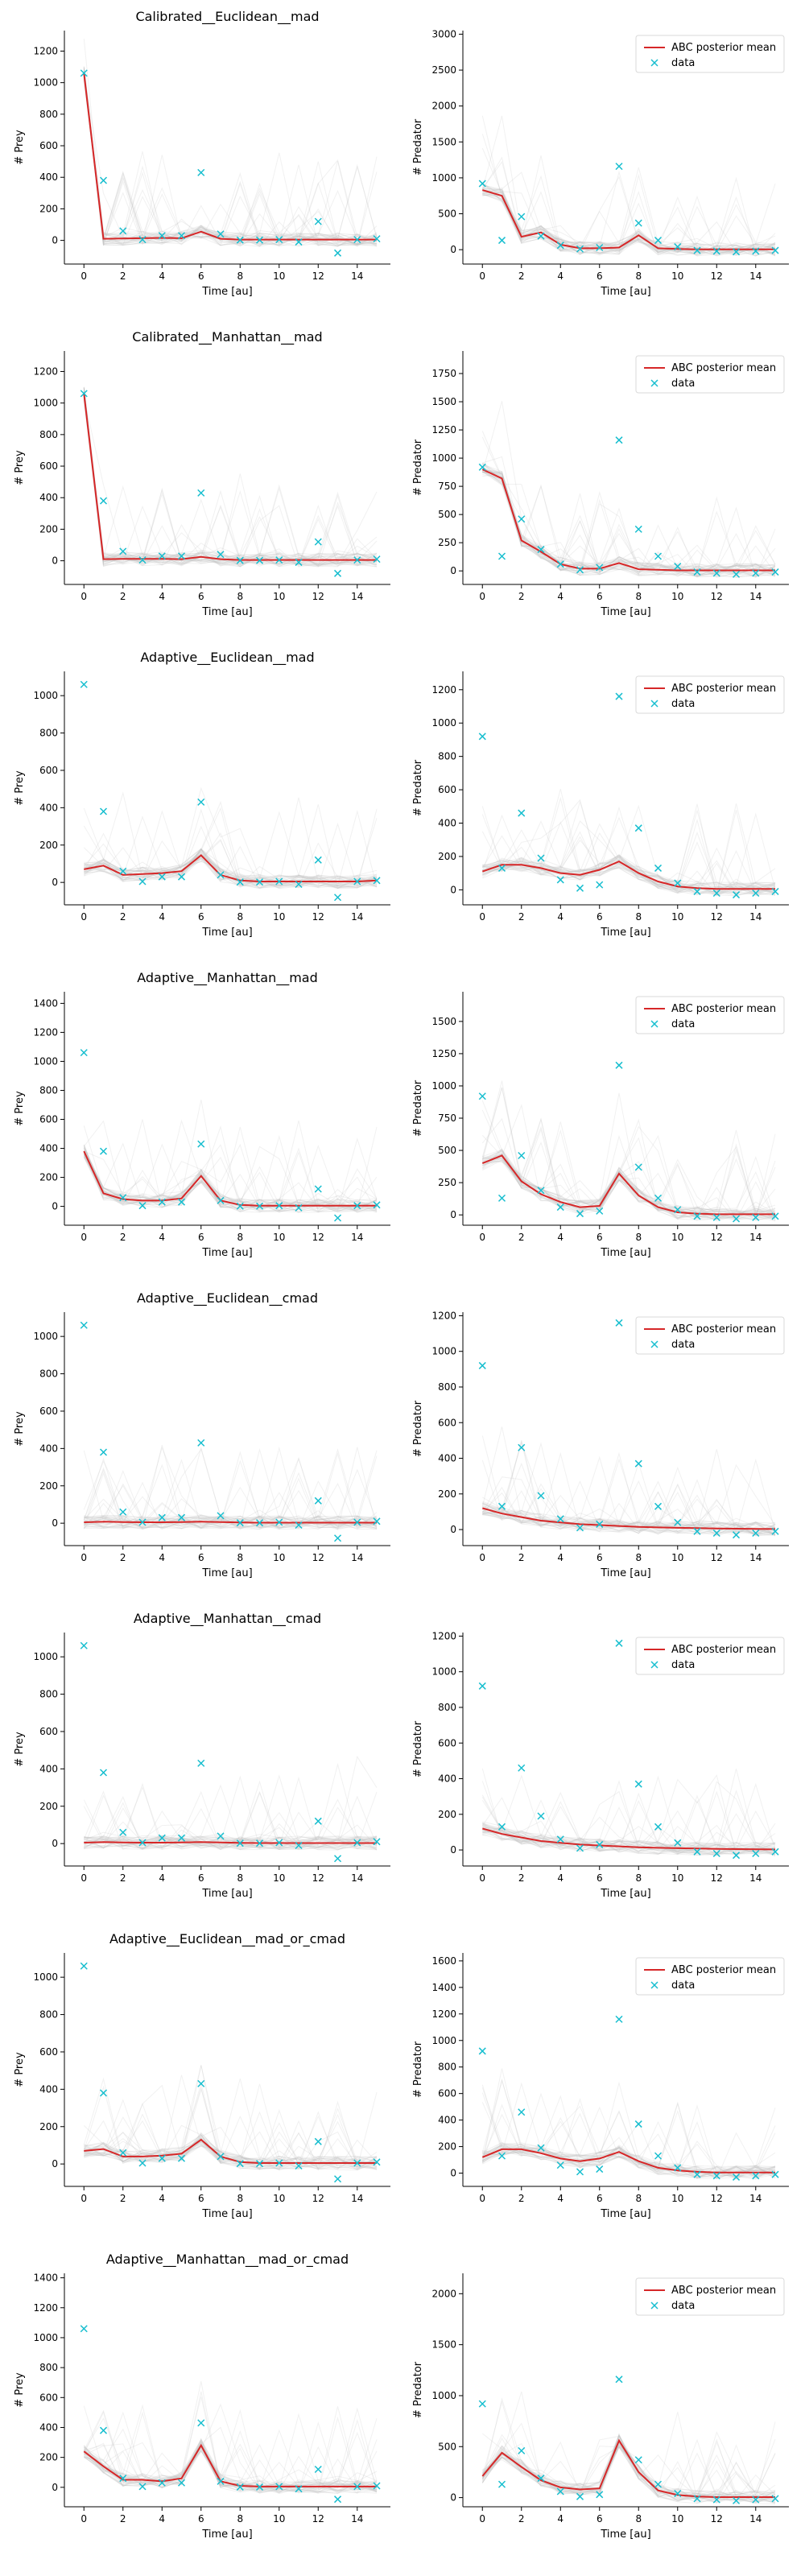  What do you see at coordinates (443, 33) in the screenshot?
I see `y-tick-label: 3000` at bounding box center [443, 33].